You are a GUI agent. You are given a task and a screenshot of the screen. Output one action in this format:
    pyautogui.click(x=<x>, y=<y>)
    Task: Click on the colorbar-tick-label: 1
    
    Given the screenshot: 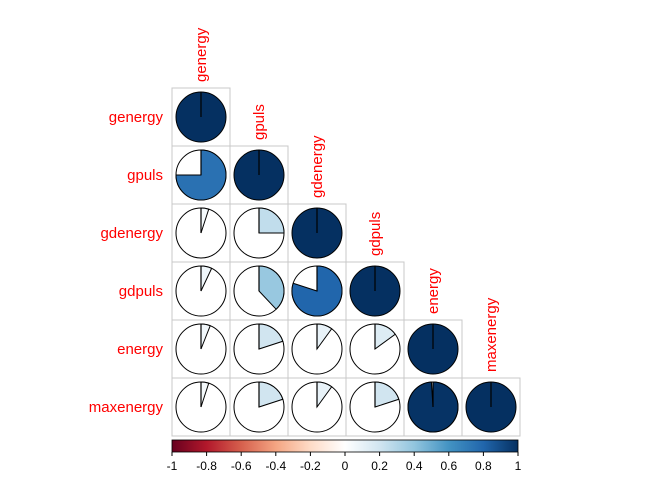 What is the action you would take?
    pyautogui.click(x=518, y=466)
    